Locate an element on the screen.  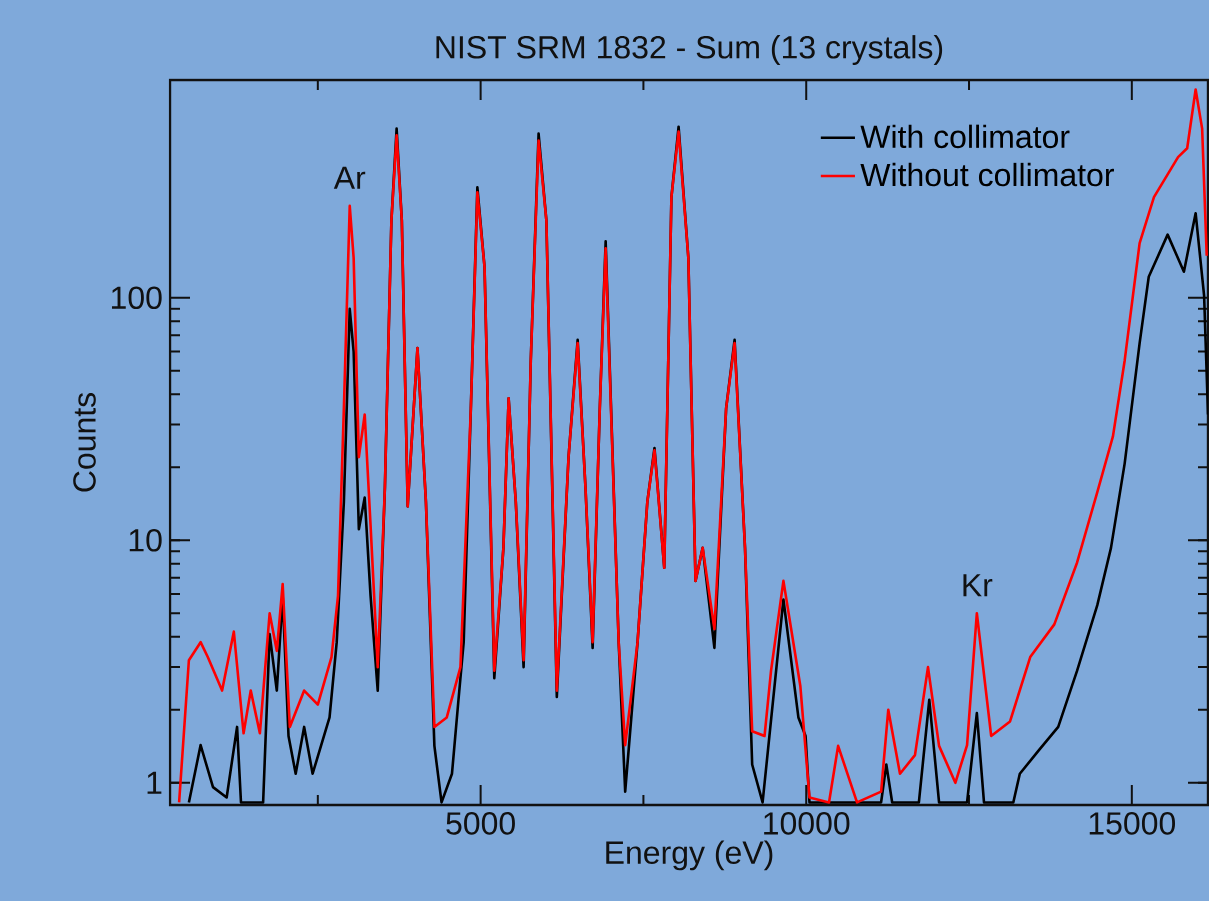
y-axis-title: Counts is located at coordinates (84, 442).